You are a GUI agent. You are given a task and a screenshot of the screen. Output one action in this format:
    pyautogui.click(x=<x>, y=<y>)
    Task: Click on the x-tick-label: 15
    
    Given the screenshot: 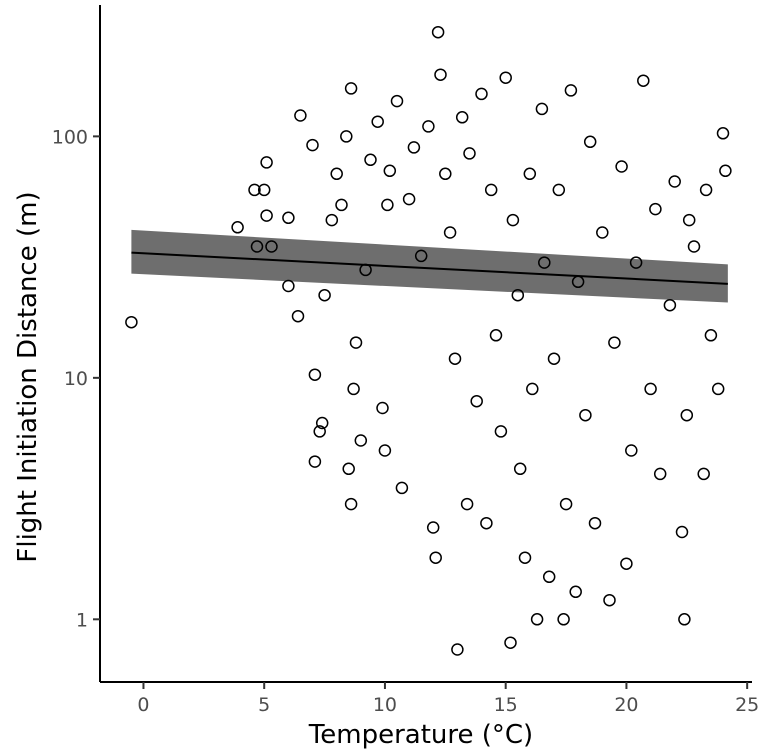 What is the action you would take?
    pyautogui.click(x=506, y=705)
    